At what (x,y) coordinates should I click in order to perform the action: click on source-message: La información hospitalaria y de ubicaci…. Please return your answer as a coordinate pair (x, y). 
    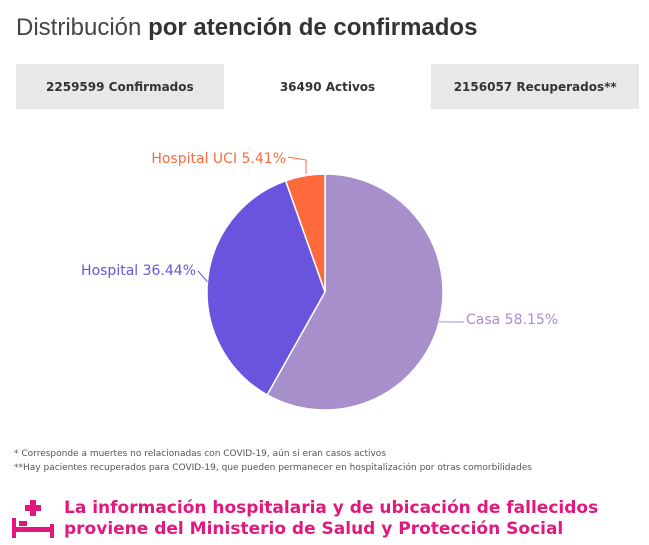
    Looking at the image, I should click on (331, 519).